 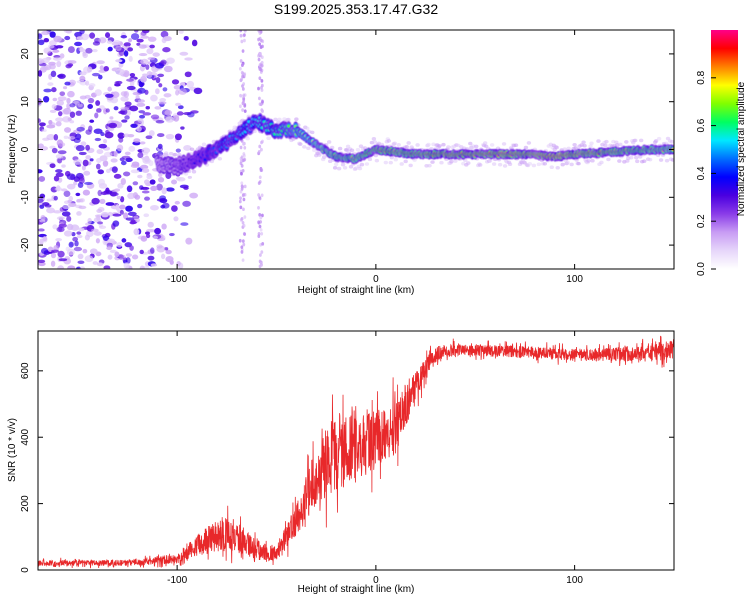 I want to click on snr-y-label: SNR (10 * v/v), so click(x=12, y=450).